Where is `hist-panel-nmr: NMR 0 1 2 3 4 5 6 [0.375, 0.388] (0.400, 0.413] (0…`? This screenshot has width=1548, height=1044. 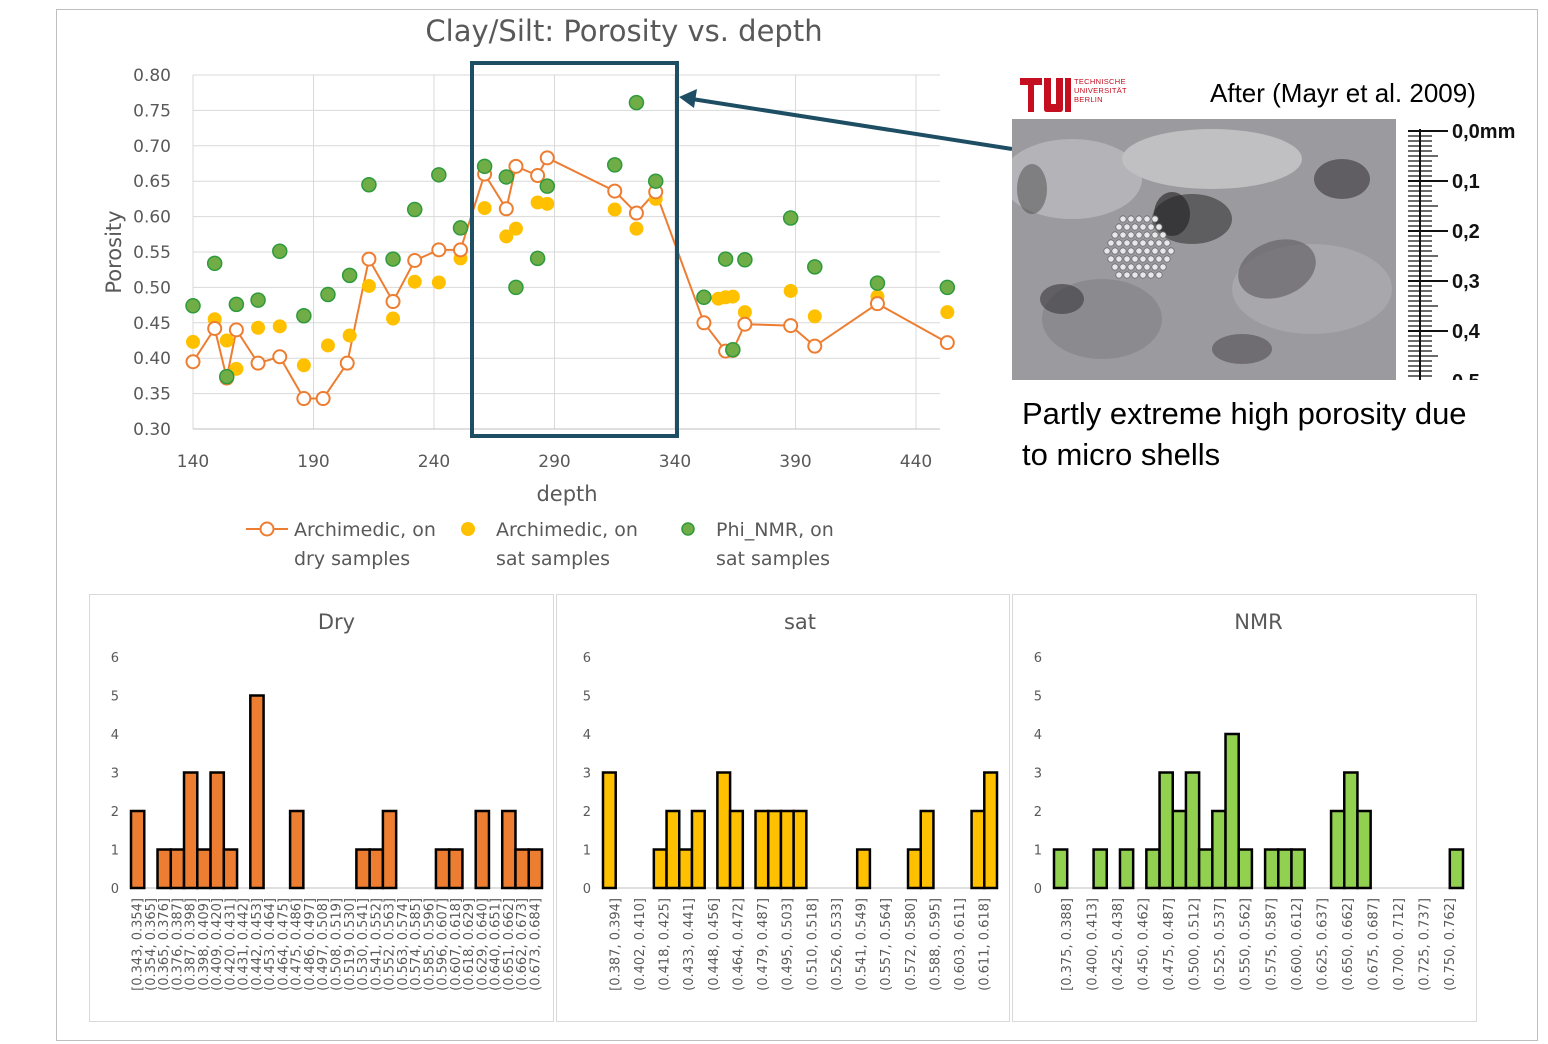
hist-panel-nmr: NMR 0 1 2 3 4 5 6 [0.375, 0.388] (0.400, 0.413] (0… is located at coordinates (1244, 808).